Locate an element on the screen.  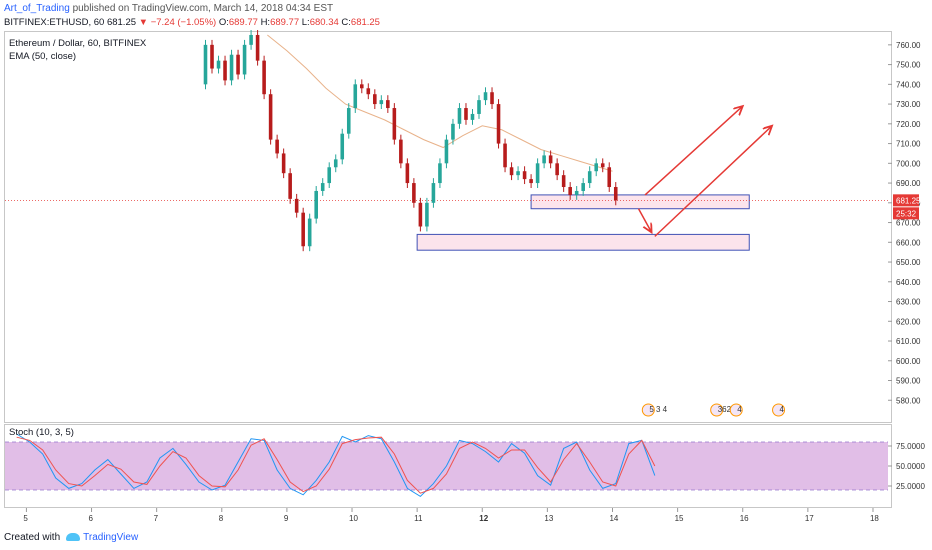
price-tick-label: 660.00 is located at coordinates (908, 242).